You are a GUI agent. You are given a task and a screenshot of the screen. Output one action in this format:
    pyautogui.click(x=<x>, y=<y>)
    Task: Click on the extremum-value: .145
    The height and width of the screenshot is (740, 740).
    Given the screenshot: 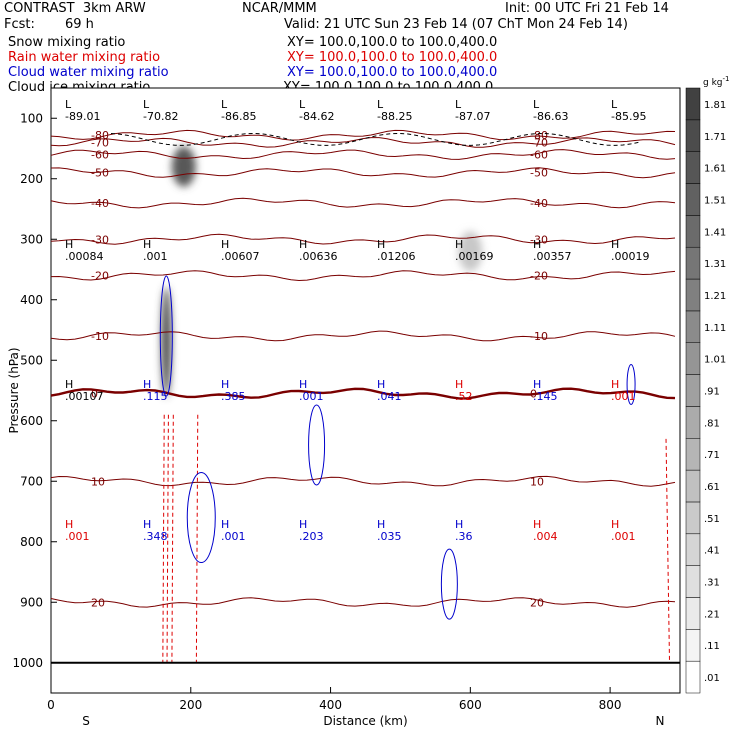 What is the action you would take?
    pyautogui.click(x=545, y=396)
    